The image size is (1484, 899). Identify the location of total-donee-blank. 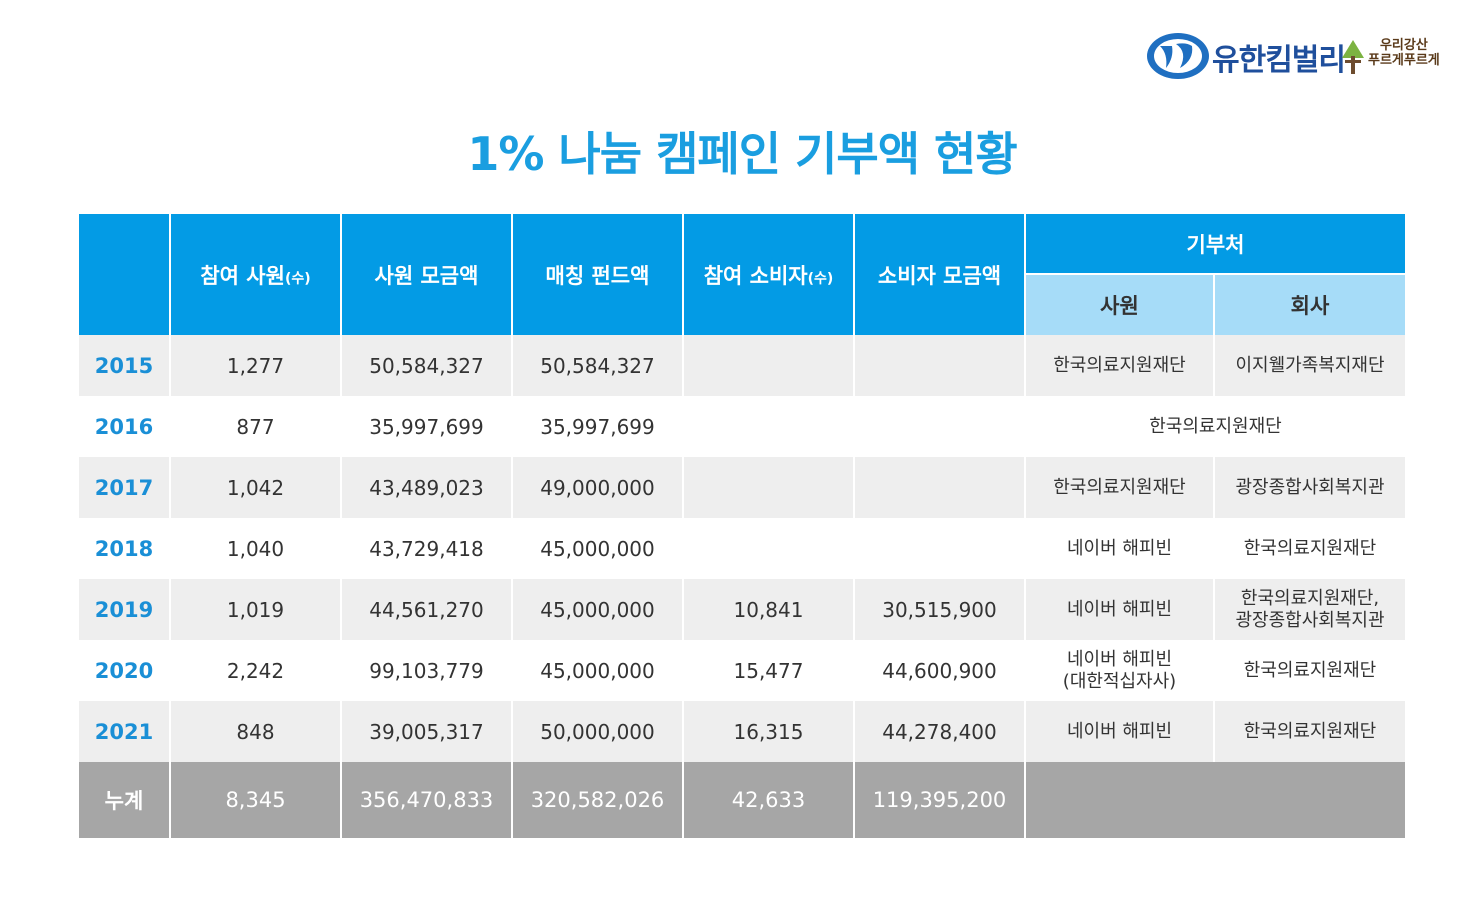
(1214, 800).